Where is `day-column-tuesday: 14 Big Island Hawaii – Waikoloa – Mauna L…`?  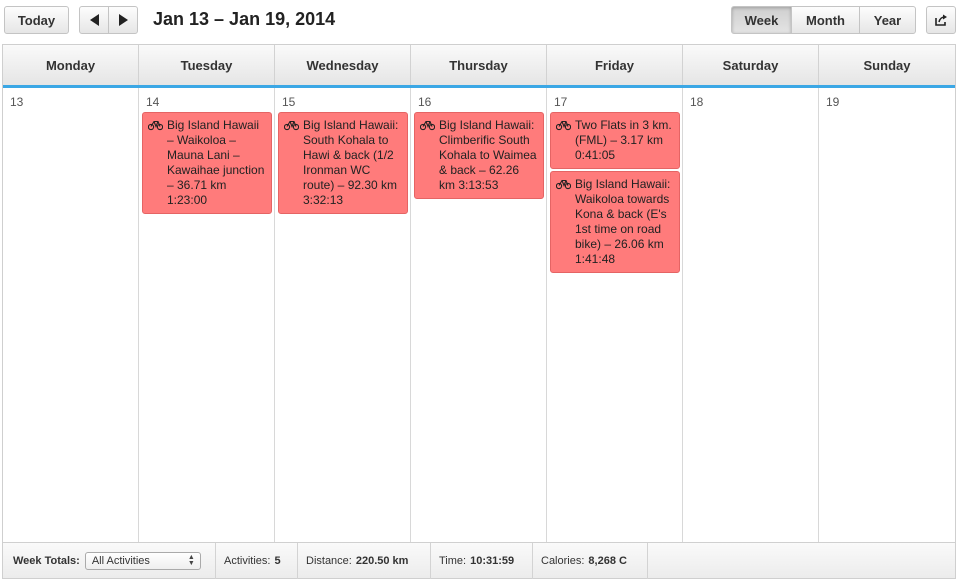 day-column-tuesday: 14 Big Island Hawaii – Waikoloa – Mauna L… is located at coordinates (207, 315).